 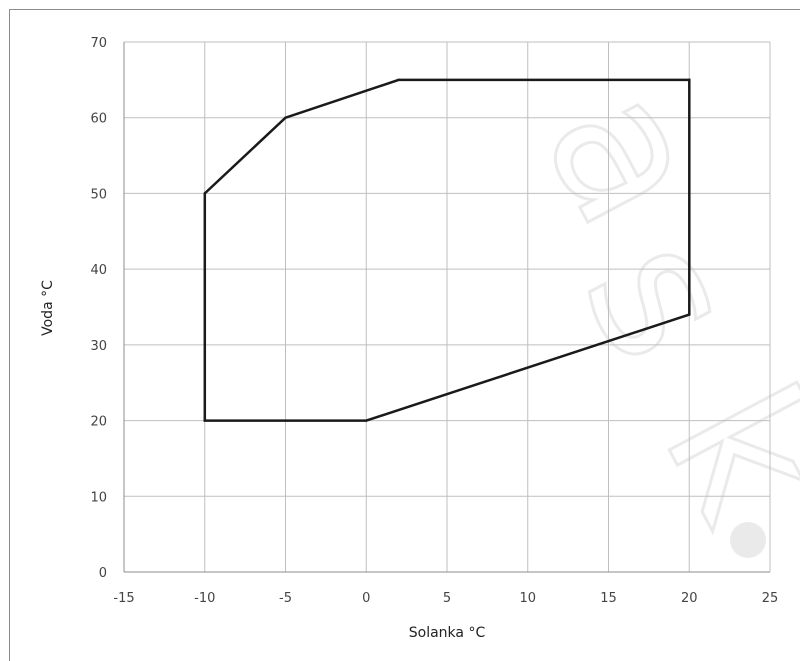 What do you see at coordinates (285, 598) in the screenshot?
I see `x-tick-label-2: -5` at bounding box center [285, 598].